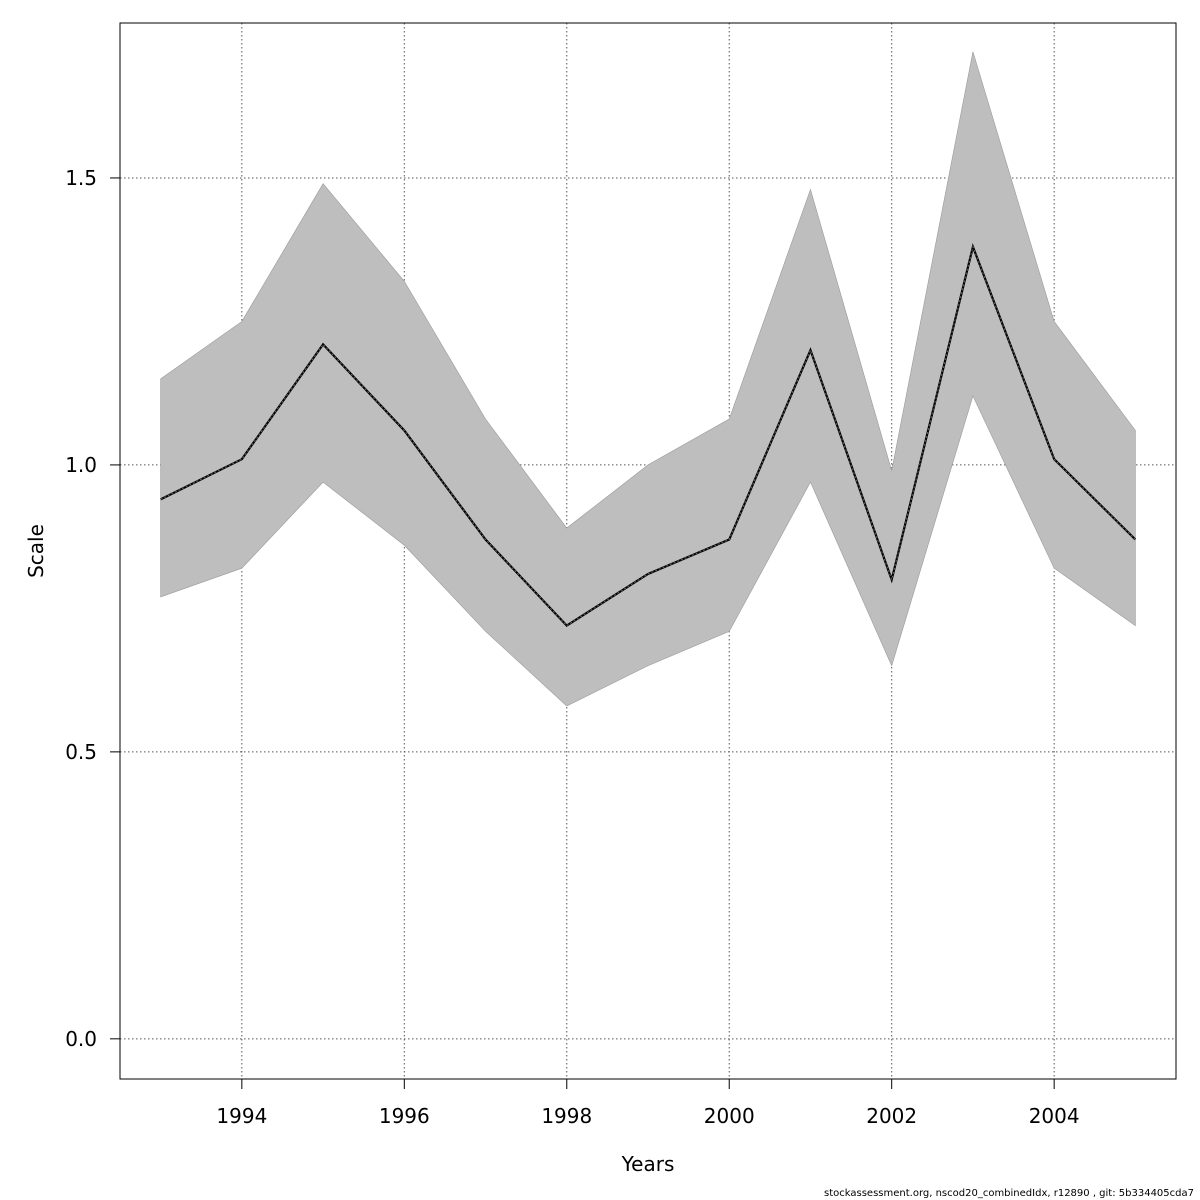 This screenshot has height=1200, width=1200. Describe the element at coordinates (566, 1116) in the screenshot. I see `x-tick-label: 1998` at that location.